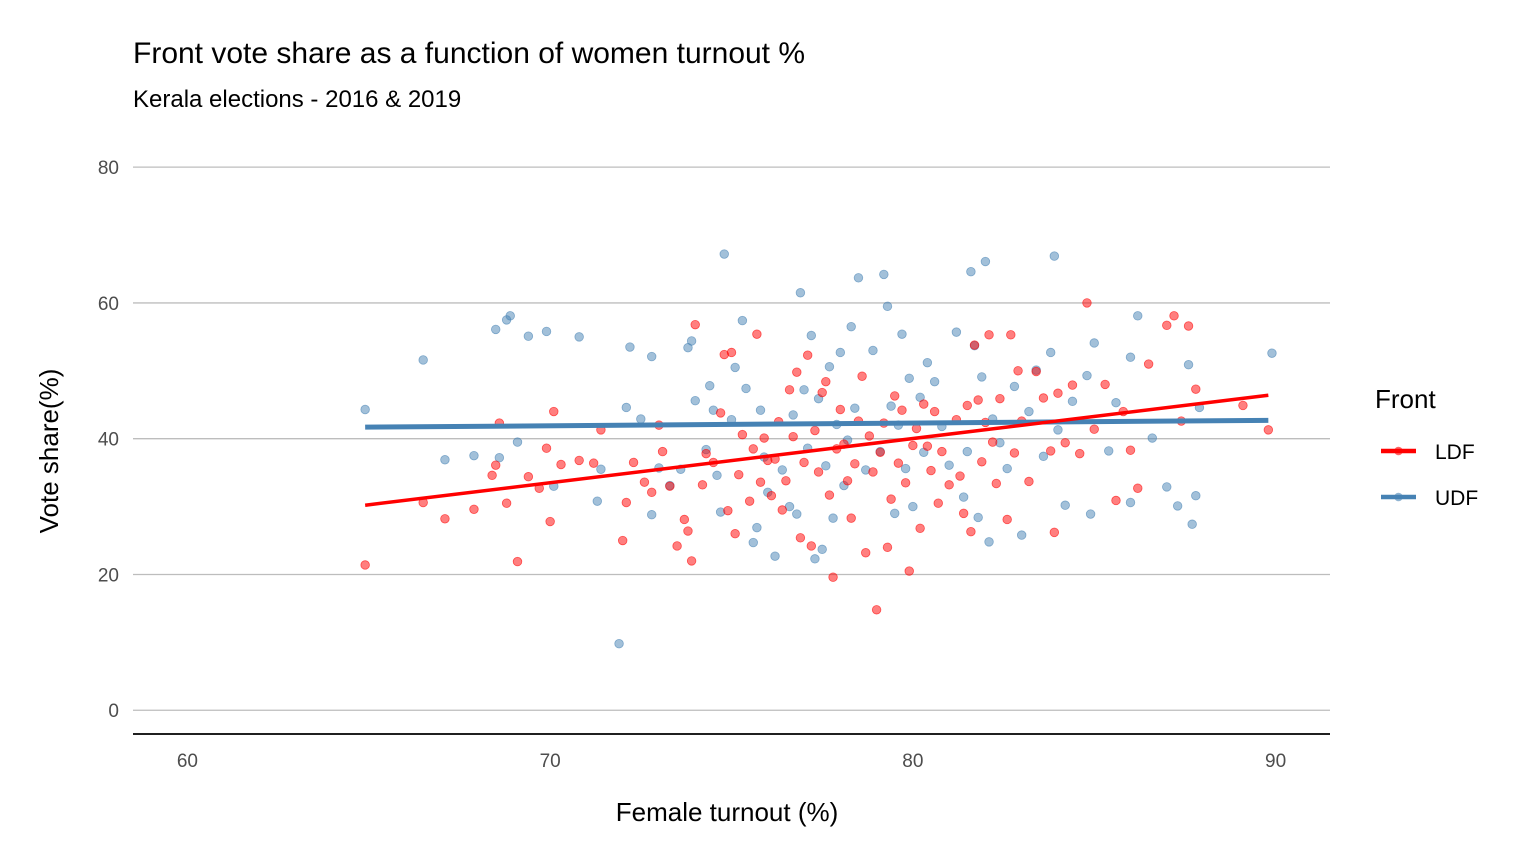  Describe the element at coordinates (108, 440) in the screenshot. I see `y-axis-ticks: 0 20 40 60 80` at that location.